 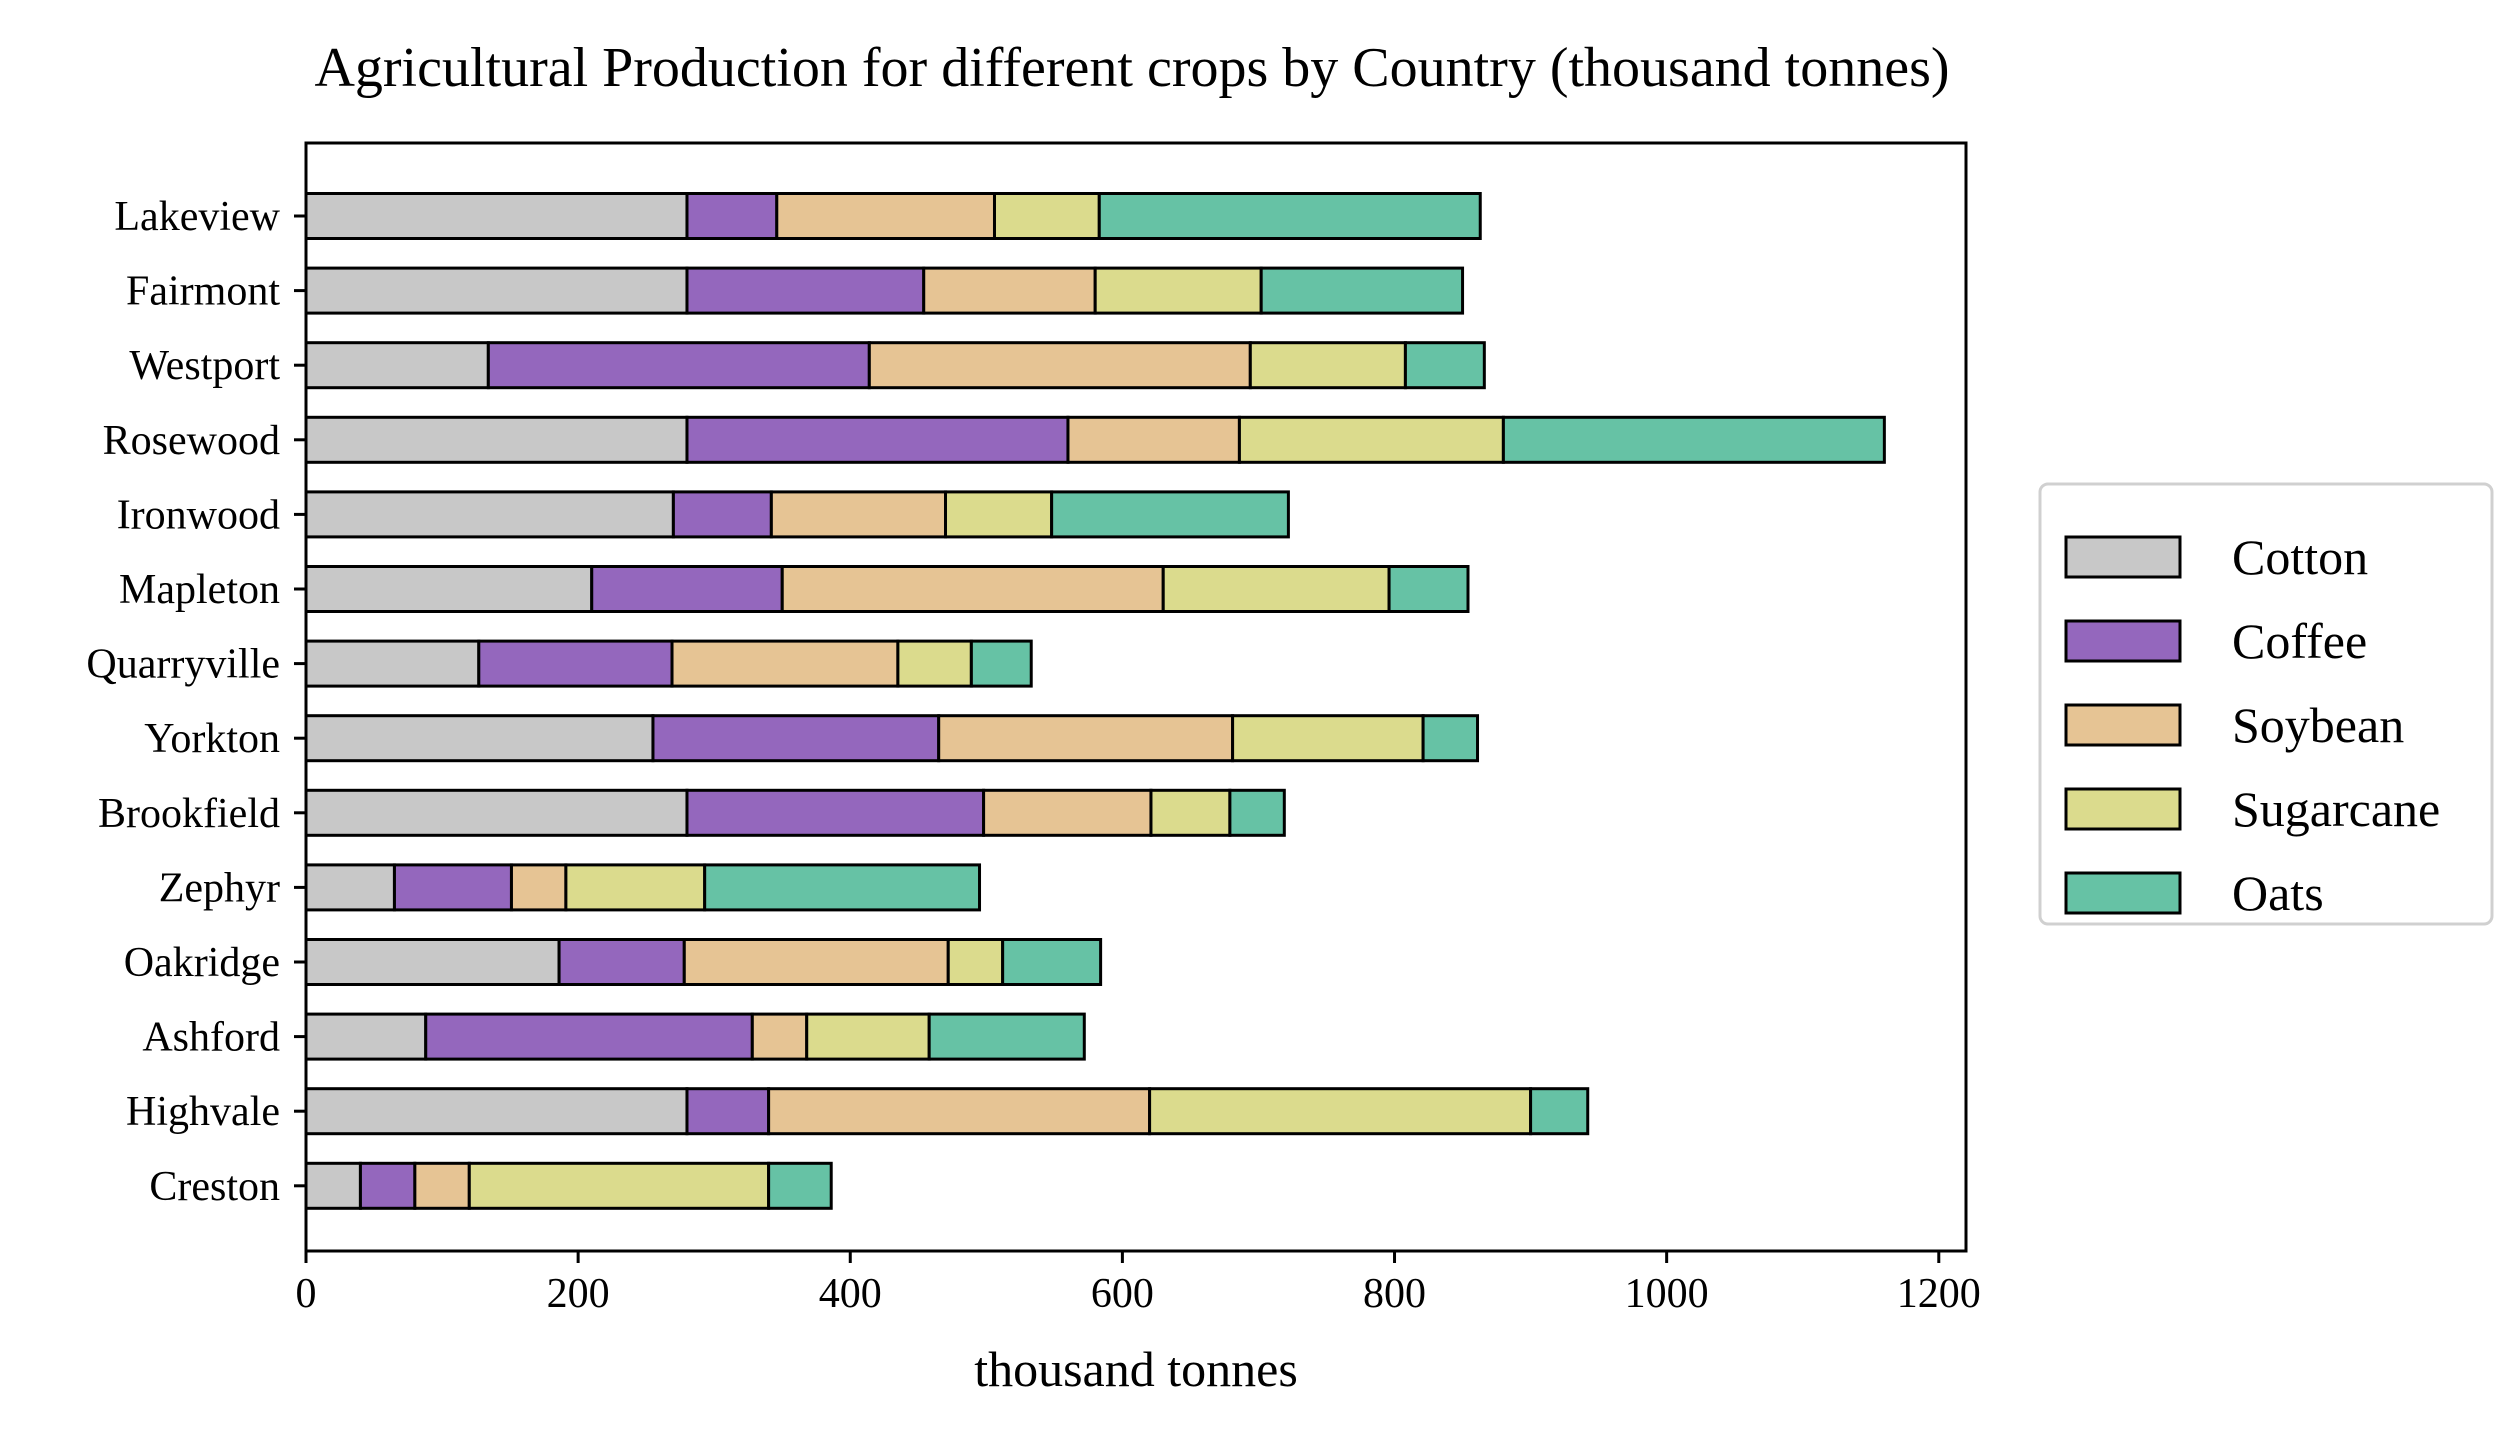 What do you see at coordinates (621, 962) in the screenshot?
I see `bar-oakridge-coffee` at bounding box center [621, 962].